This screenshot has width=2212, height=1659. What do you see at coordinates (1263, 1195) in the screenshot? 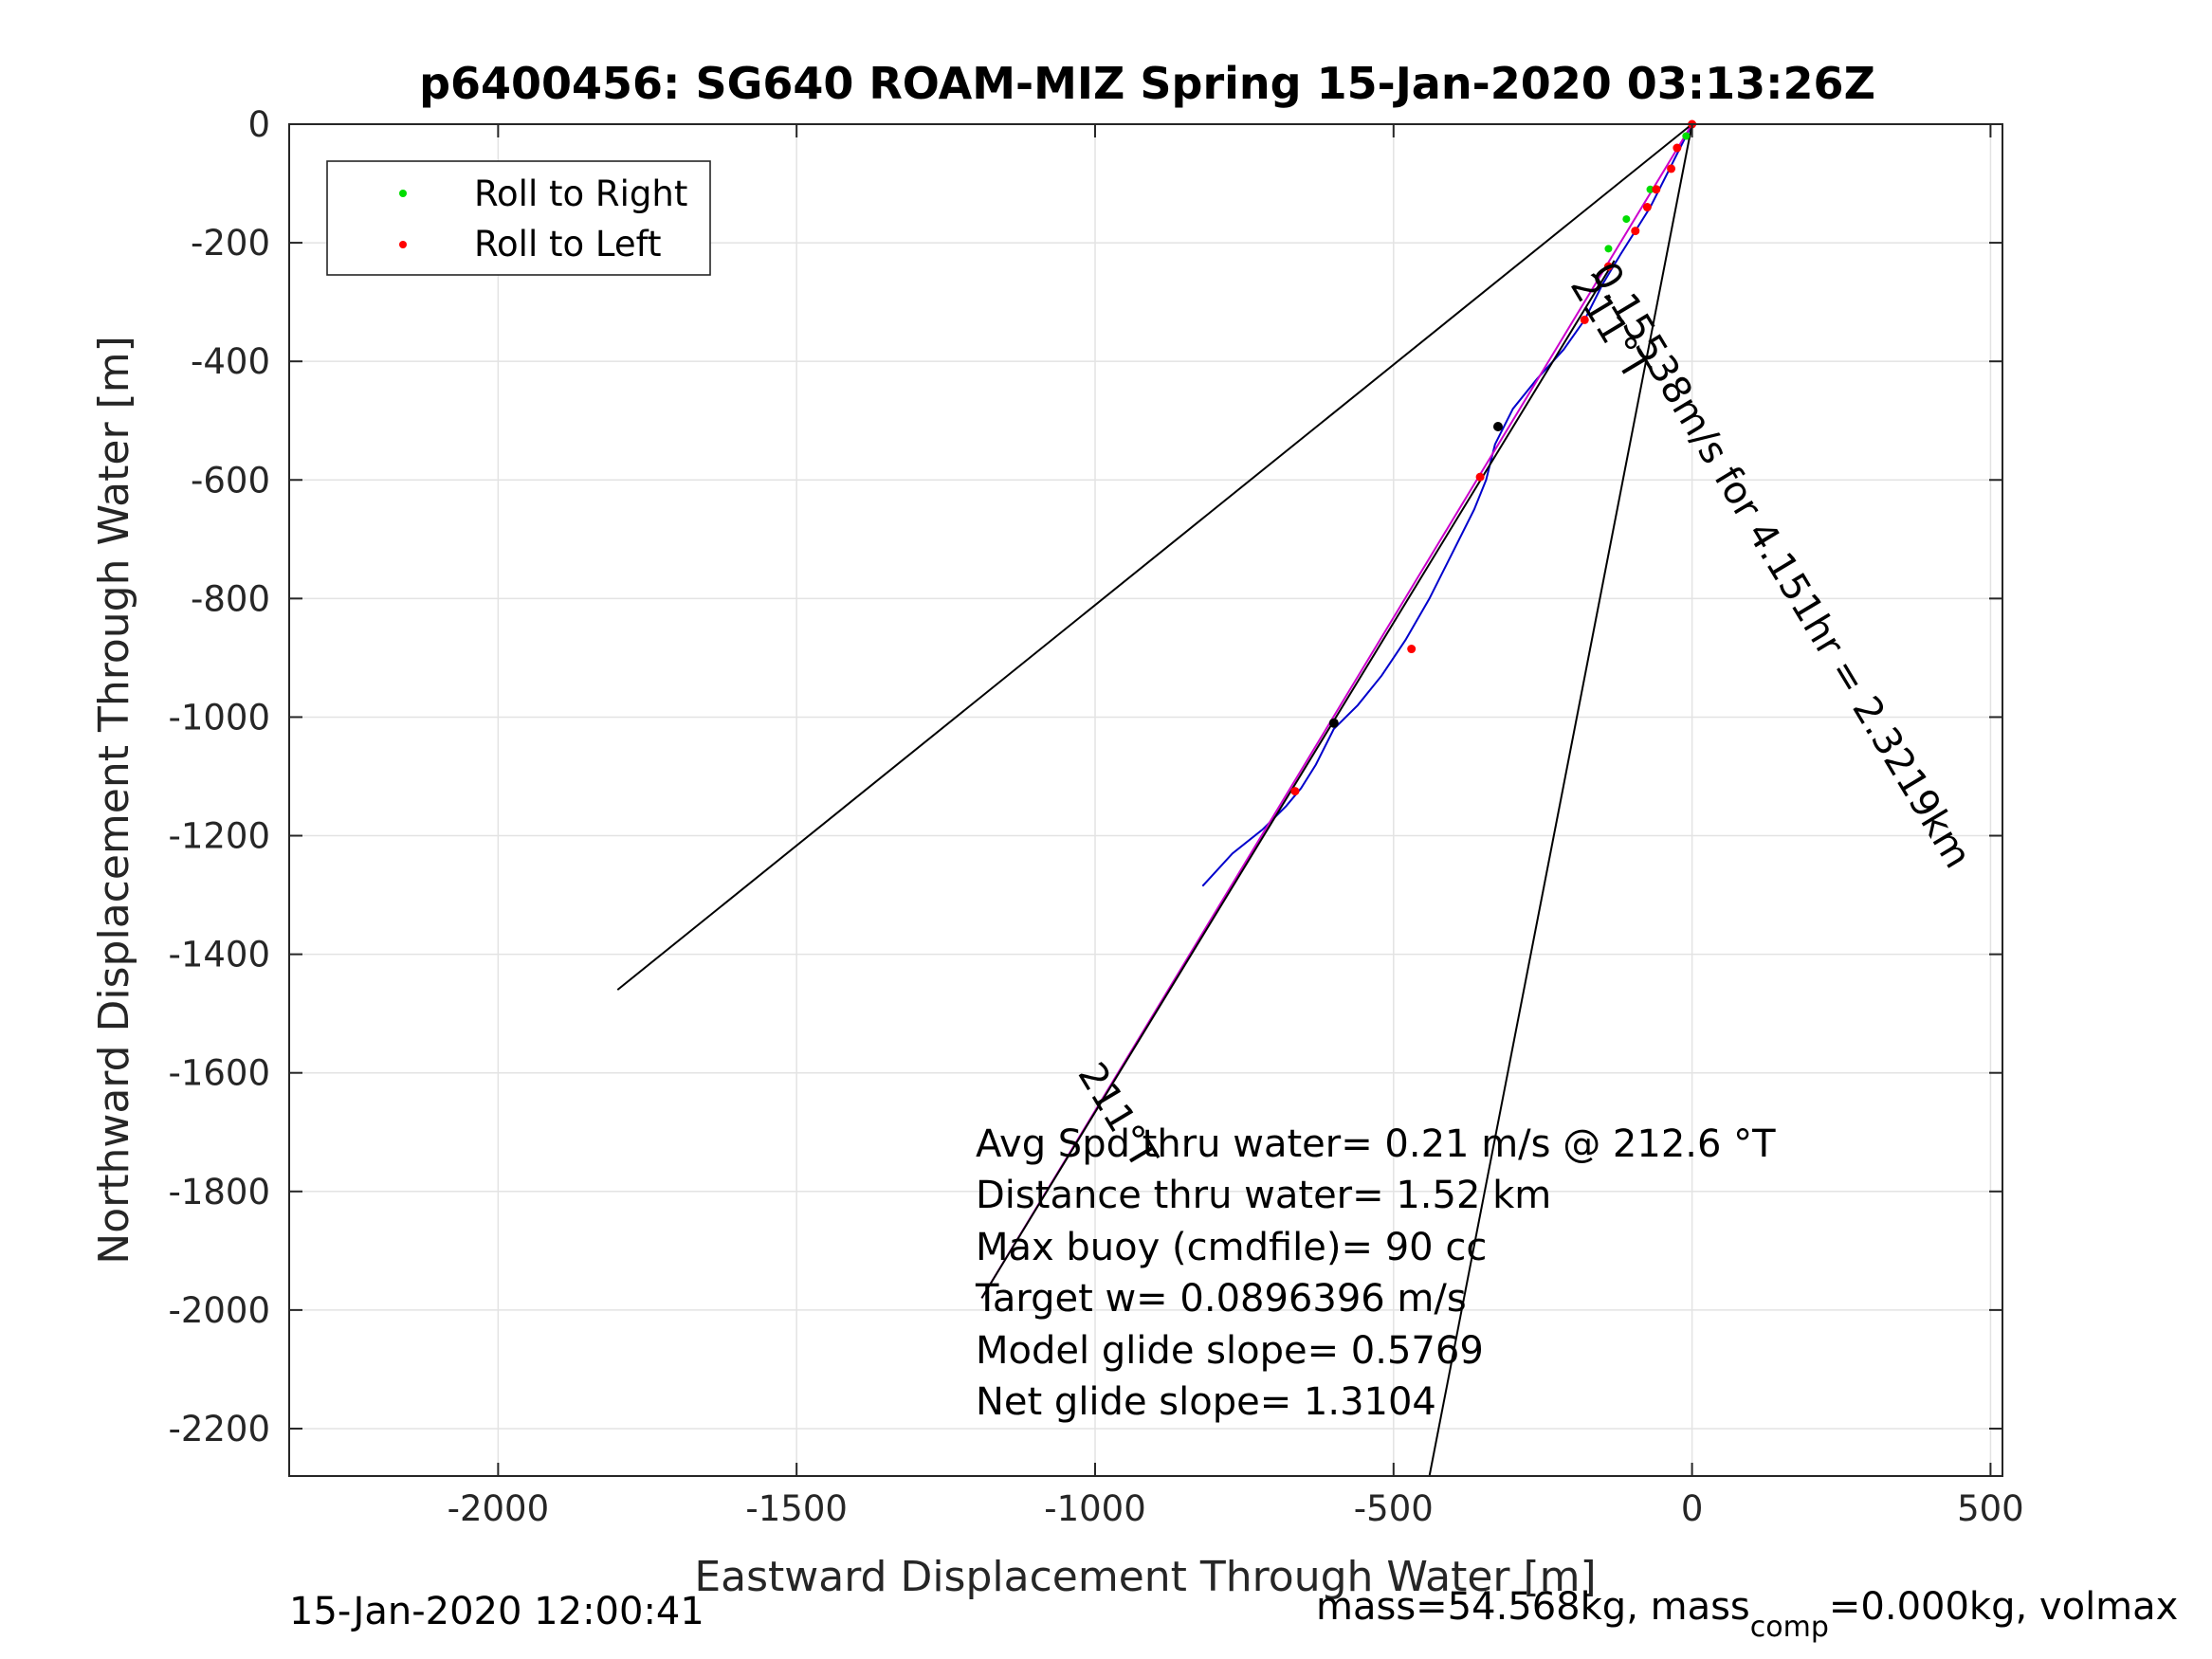
I see `info-distance: Distance thru water= 1.52 km` at bounding box center [1263, 1195].